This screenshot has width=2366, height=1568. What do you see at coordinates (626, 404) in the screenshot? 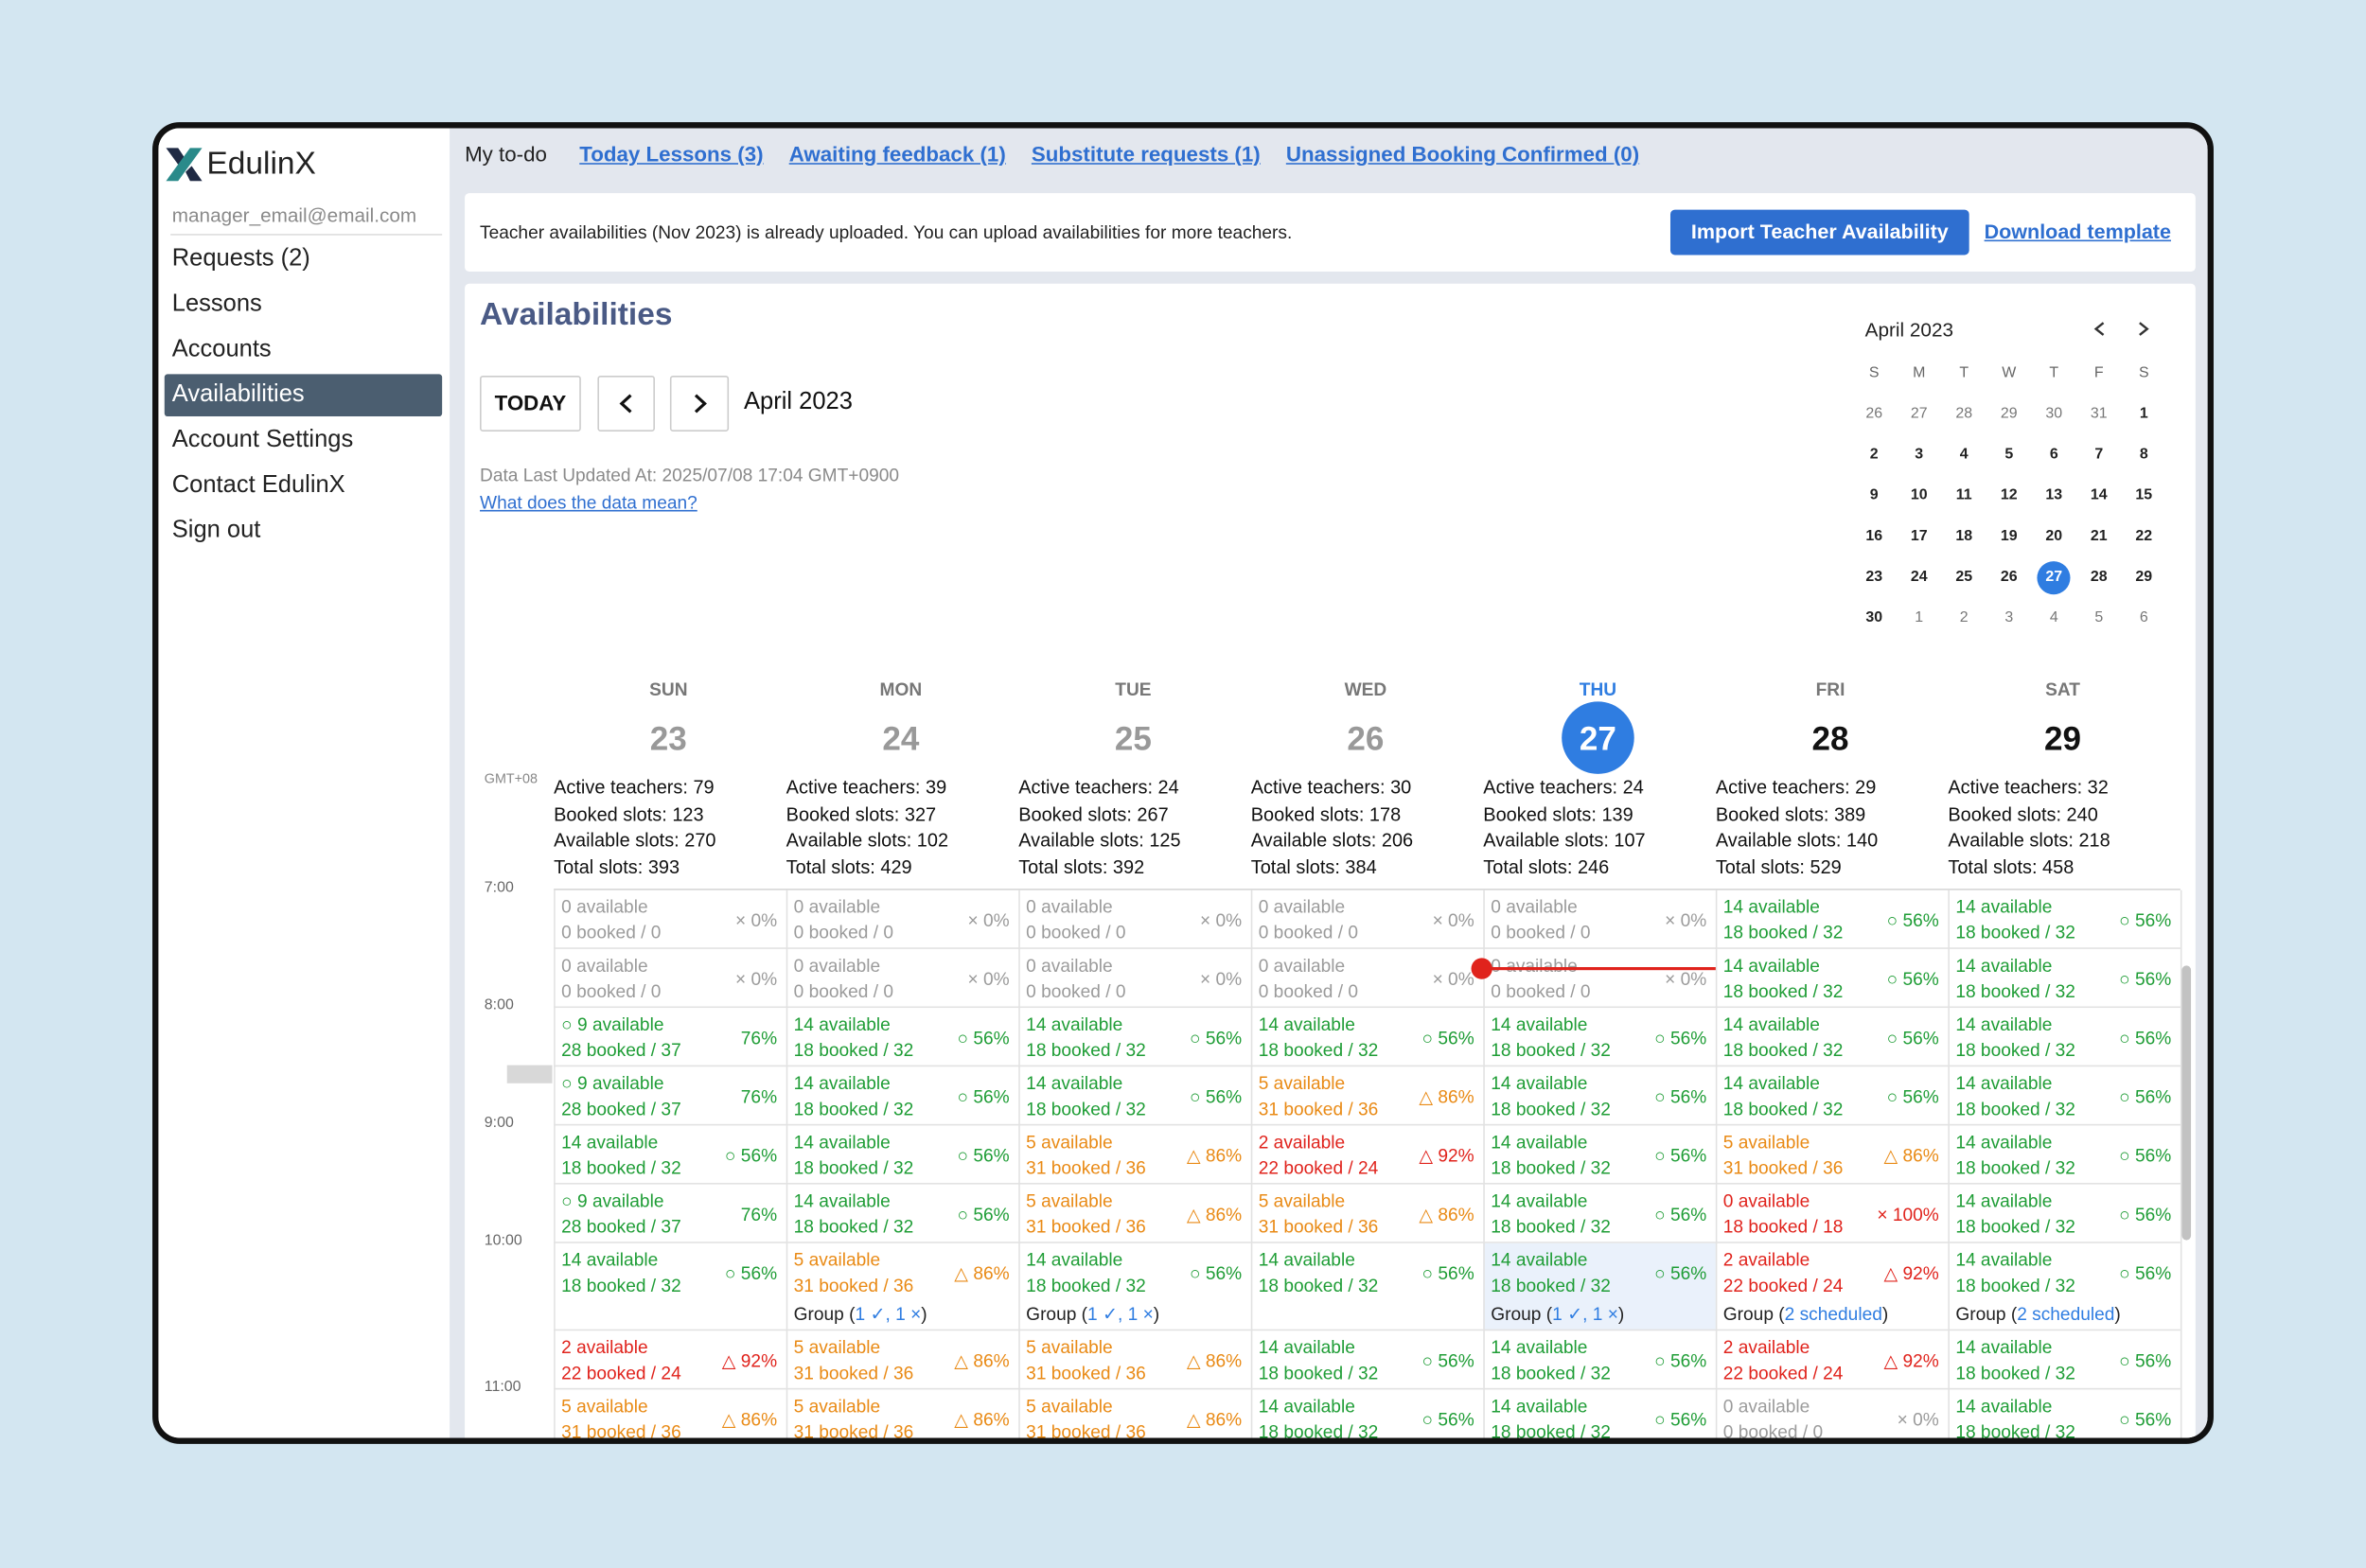
I see `prev-week-button` at bounding box center [626, 404].